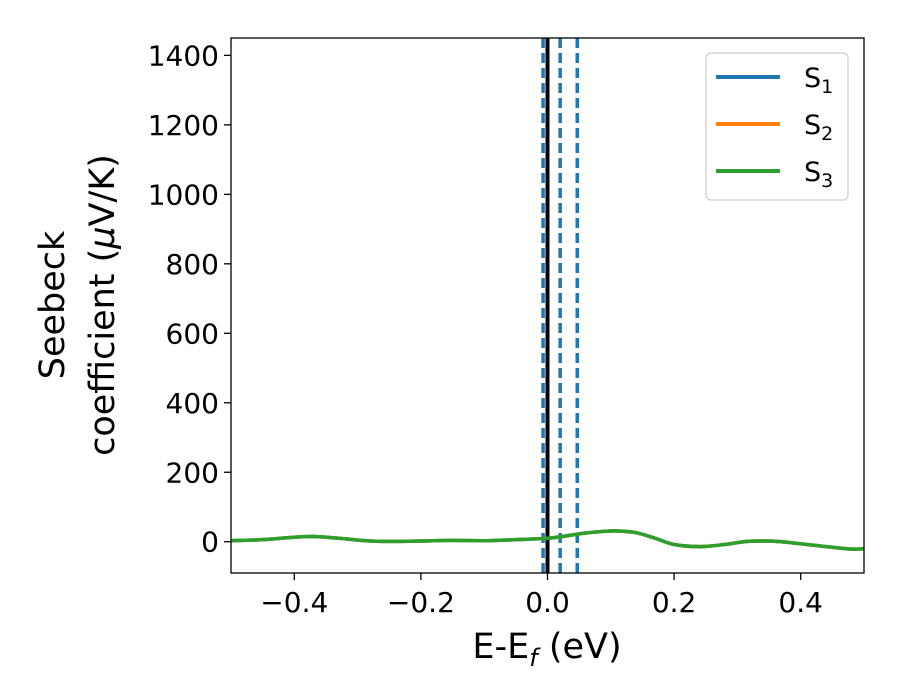 The width and height of the screenshot is (900, 700). I want to click on legend-box, so click(777, 126).